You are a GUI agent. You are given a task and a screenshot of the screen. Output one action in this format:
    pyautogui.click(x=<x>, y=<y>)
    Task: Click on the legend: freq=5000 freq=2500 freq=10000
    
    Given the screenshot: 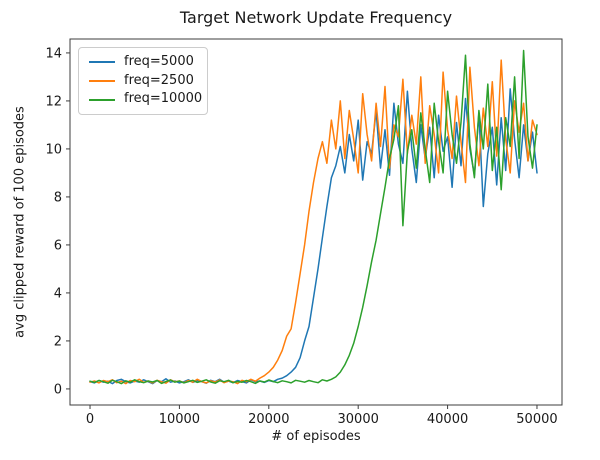 What is the action you would take?
    pyautogui.click(x=143, y=81)
    